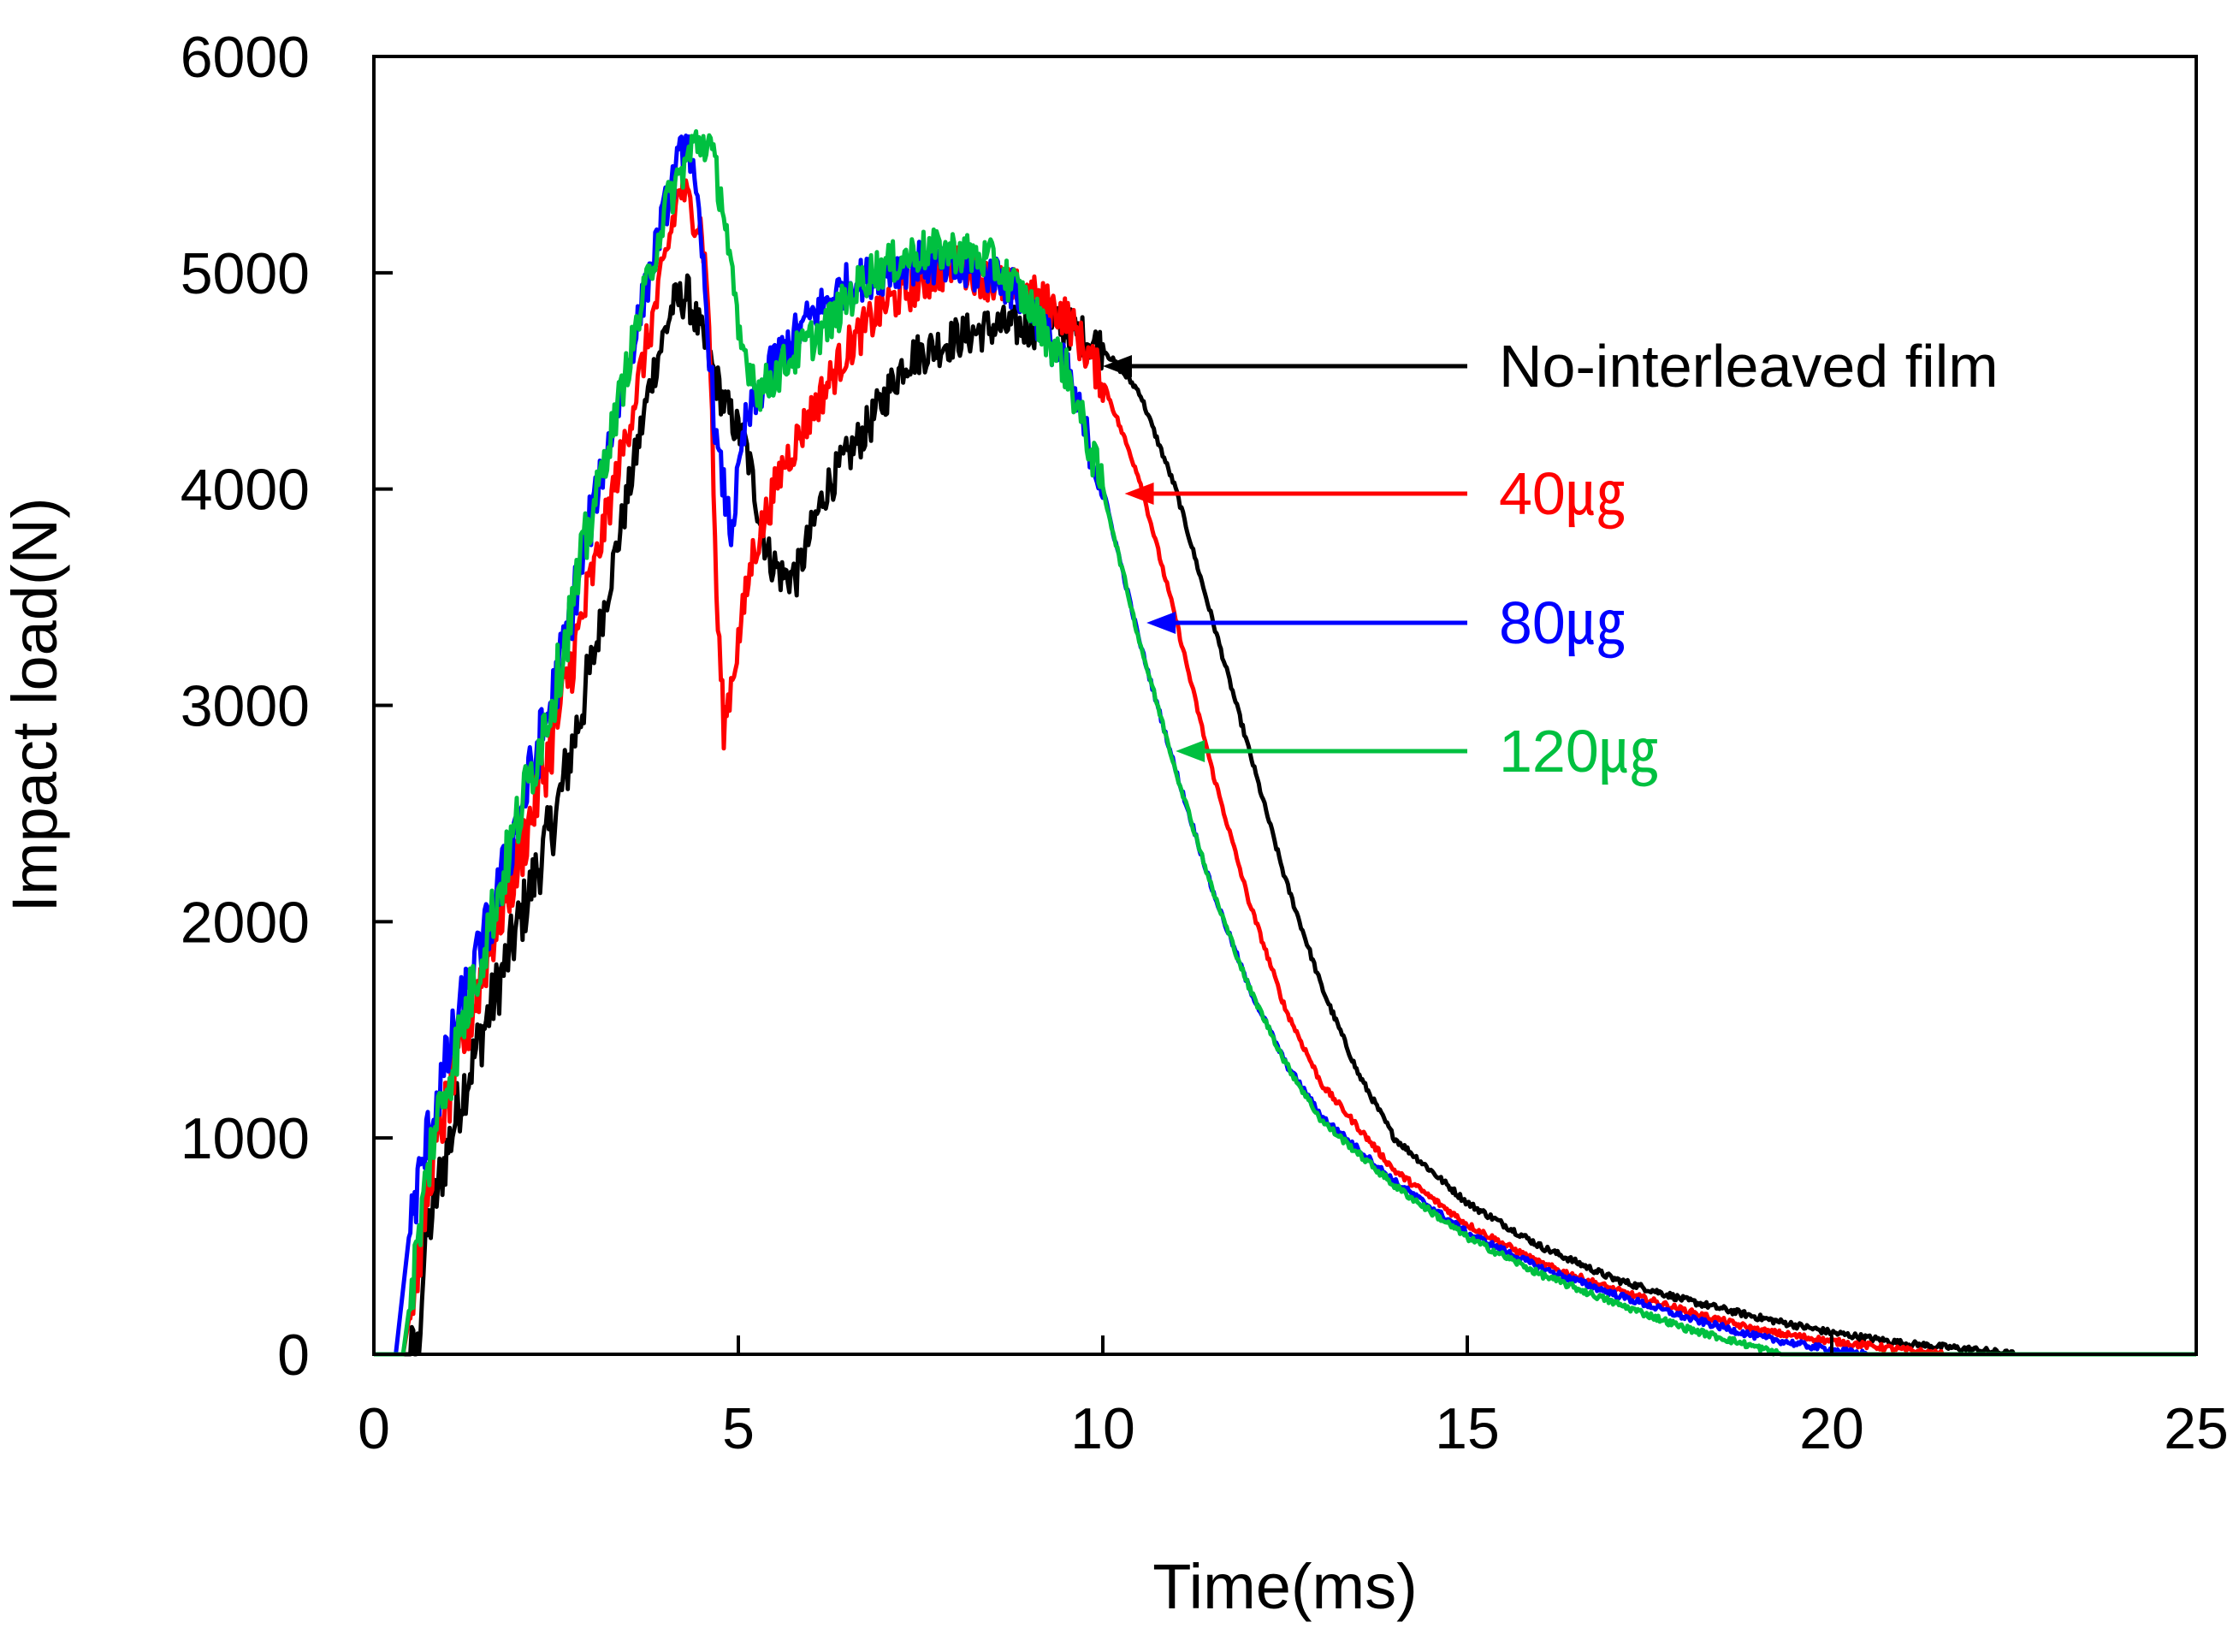 The height and width of the screenshot is (1652, 2239). What do you see at coordinates (245, 490) in the screenshot?
I see `y-tick-label-4: 4000` at bounding box center [245, 490].